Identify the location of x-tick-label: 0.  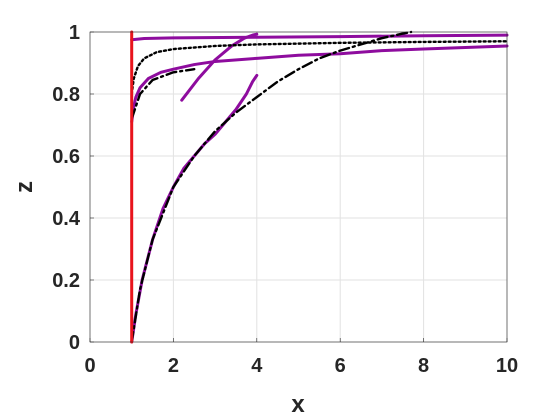
(89, 366).